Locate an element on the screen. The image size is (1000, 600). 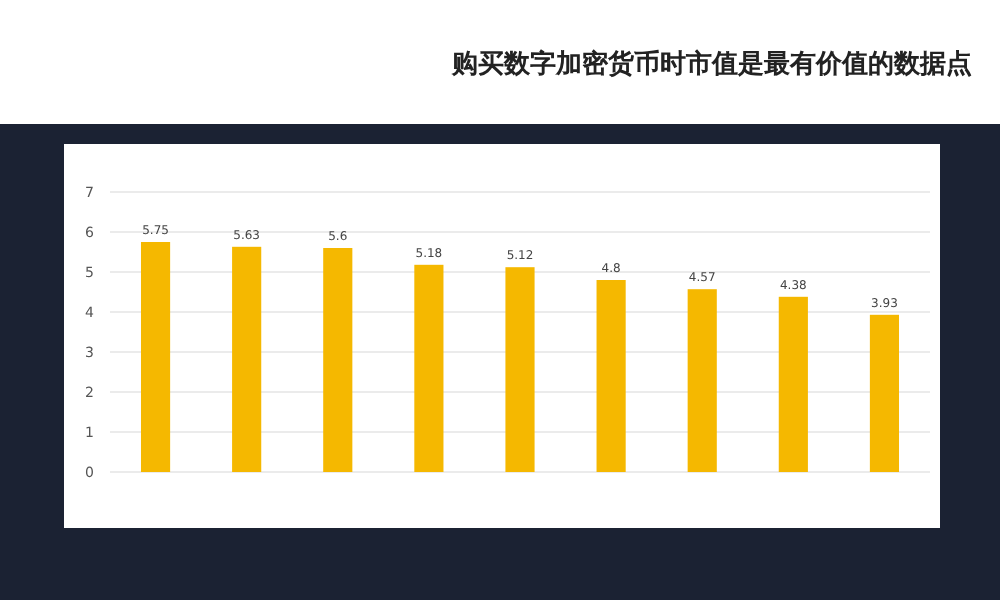
chart-title: 购买数字加密货币时市值是最有价值的数据点 is located at coordinates (711, 64).